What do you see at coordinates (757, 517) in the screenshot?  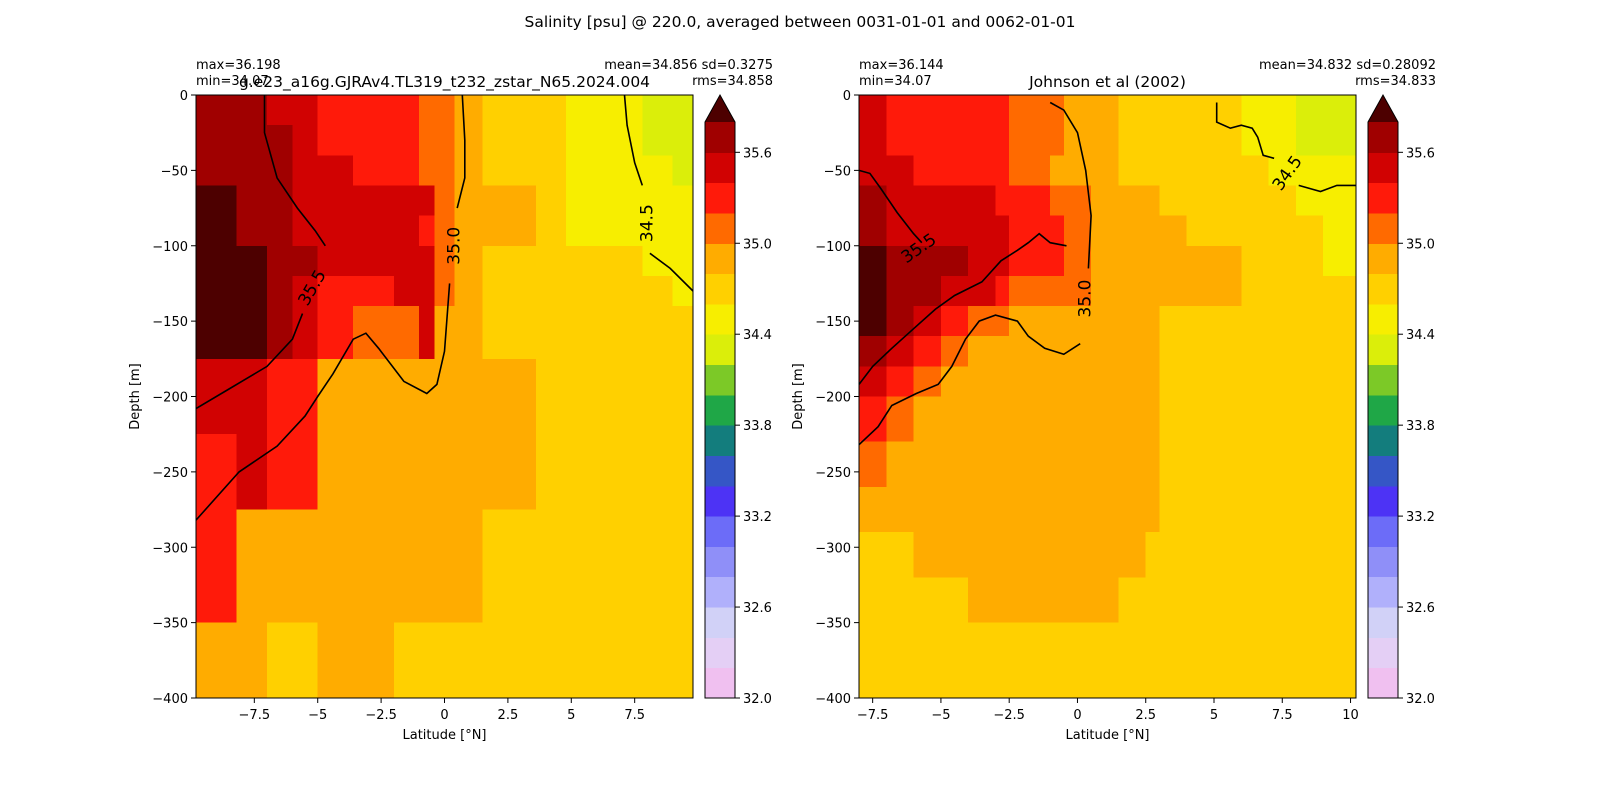 I see `colorbar-tick-label: 33.2` at bounding box center [757, 517].